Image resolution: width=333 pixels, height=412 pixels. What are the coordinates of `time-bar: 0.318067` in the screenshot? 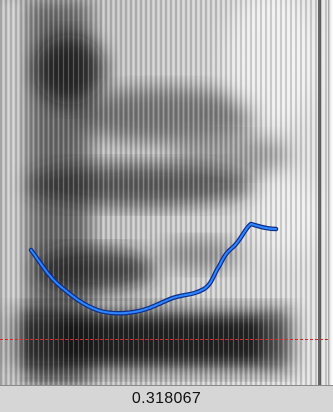 It's located at (166, 398).